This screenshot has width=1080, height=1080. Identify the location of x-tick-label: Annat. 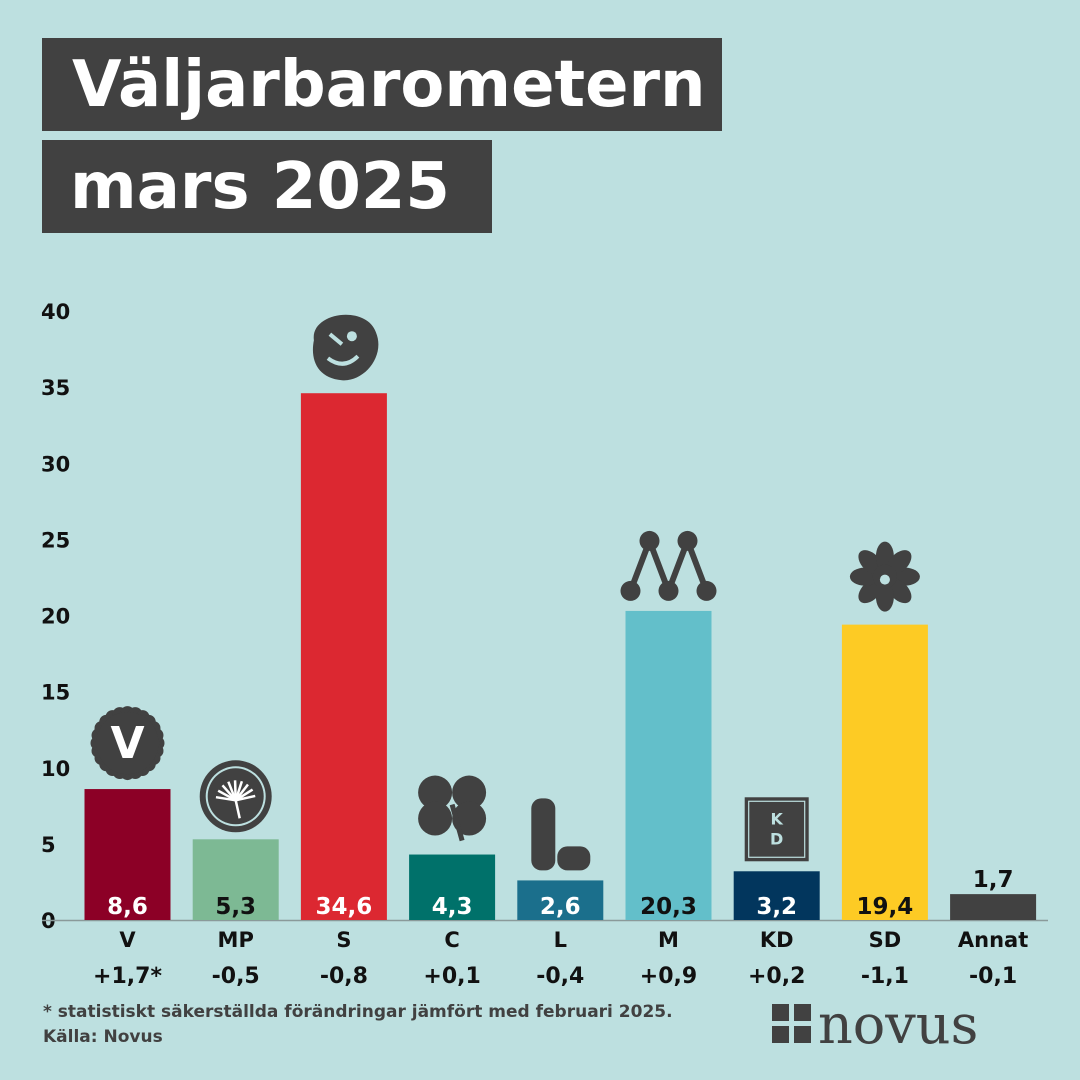
(993, 940).